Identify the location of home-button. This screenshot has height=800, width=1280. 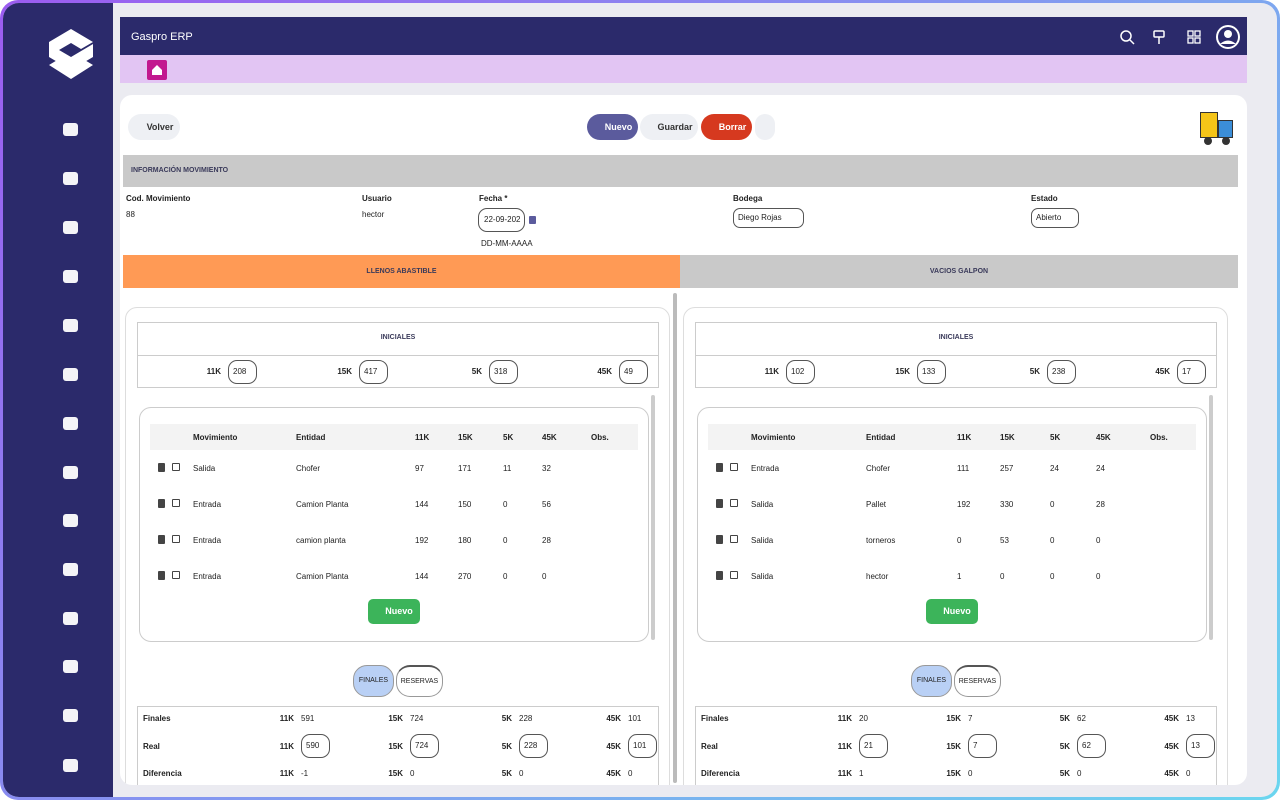
(157, 70).